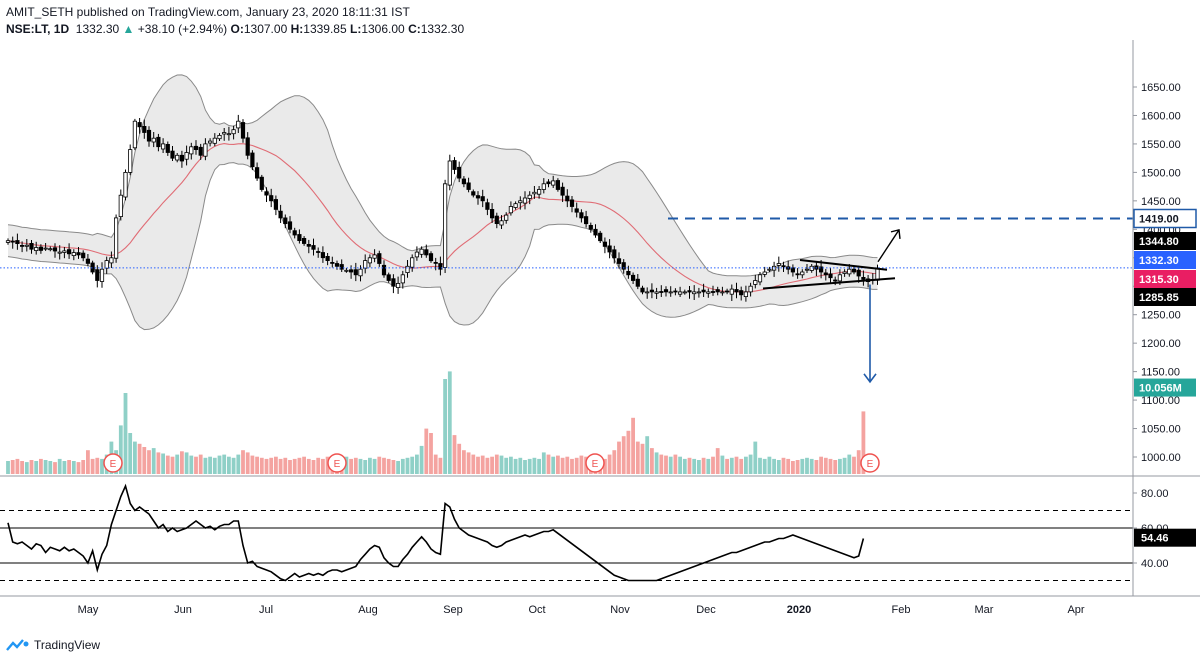 The image size is (1200, 660). What do you see at coordinates (895, 234) in the screenshot?
I see `breakout-arrowhead` at bounding box center [895, 234].